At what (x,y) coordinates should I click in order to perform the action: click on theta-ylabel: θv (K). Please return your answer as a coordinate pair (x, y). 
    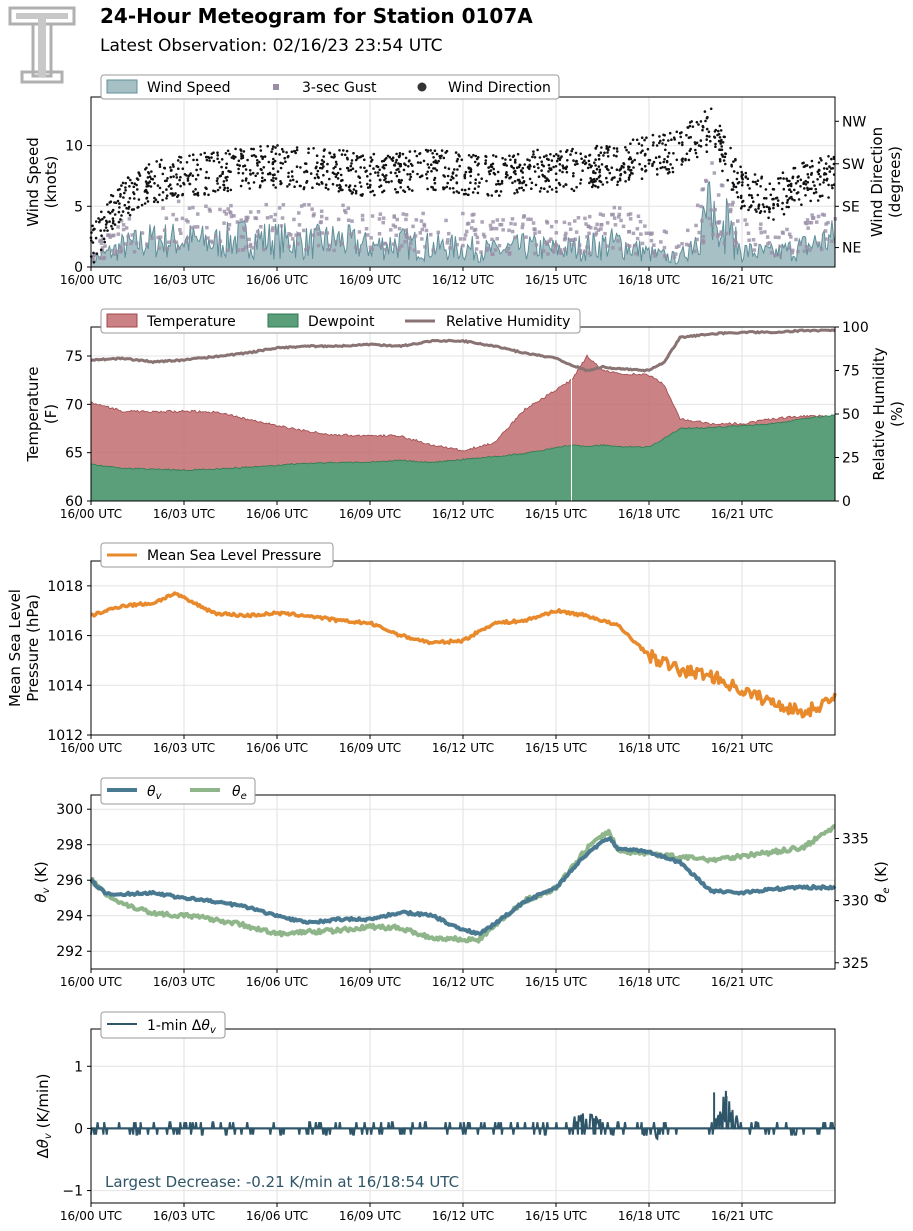
    Looking at the image, I should click on (42, 881).